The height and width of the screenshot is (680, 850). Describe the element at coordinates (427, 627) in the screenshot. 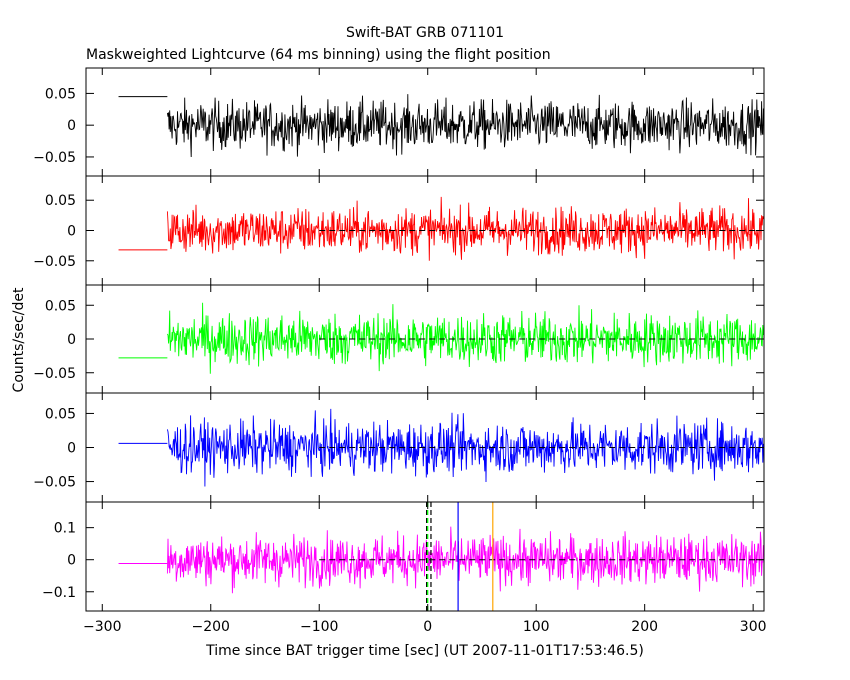

I see `x-tick-label: 0` at that location.